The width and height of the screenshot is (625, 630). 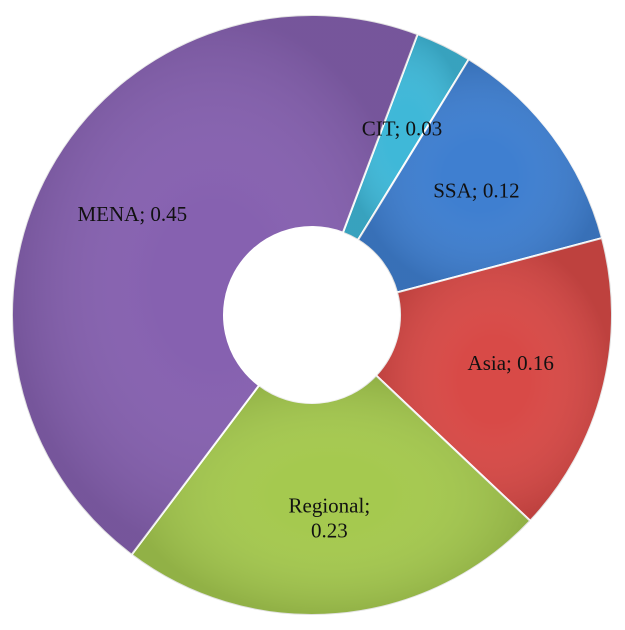 I want to click on data-label: SSA; 0.12, so click(x=476, y=190).